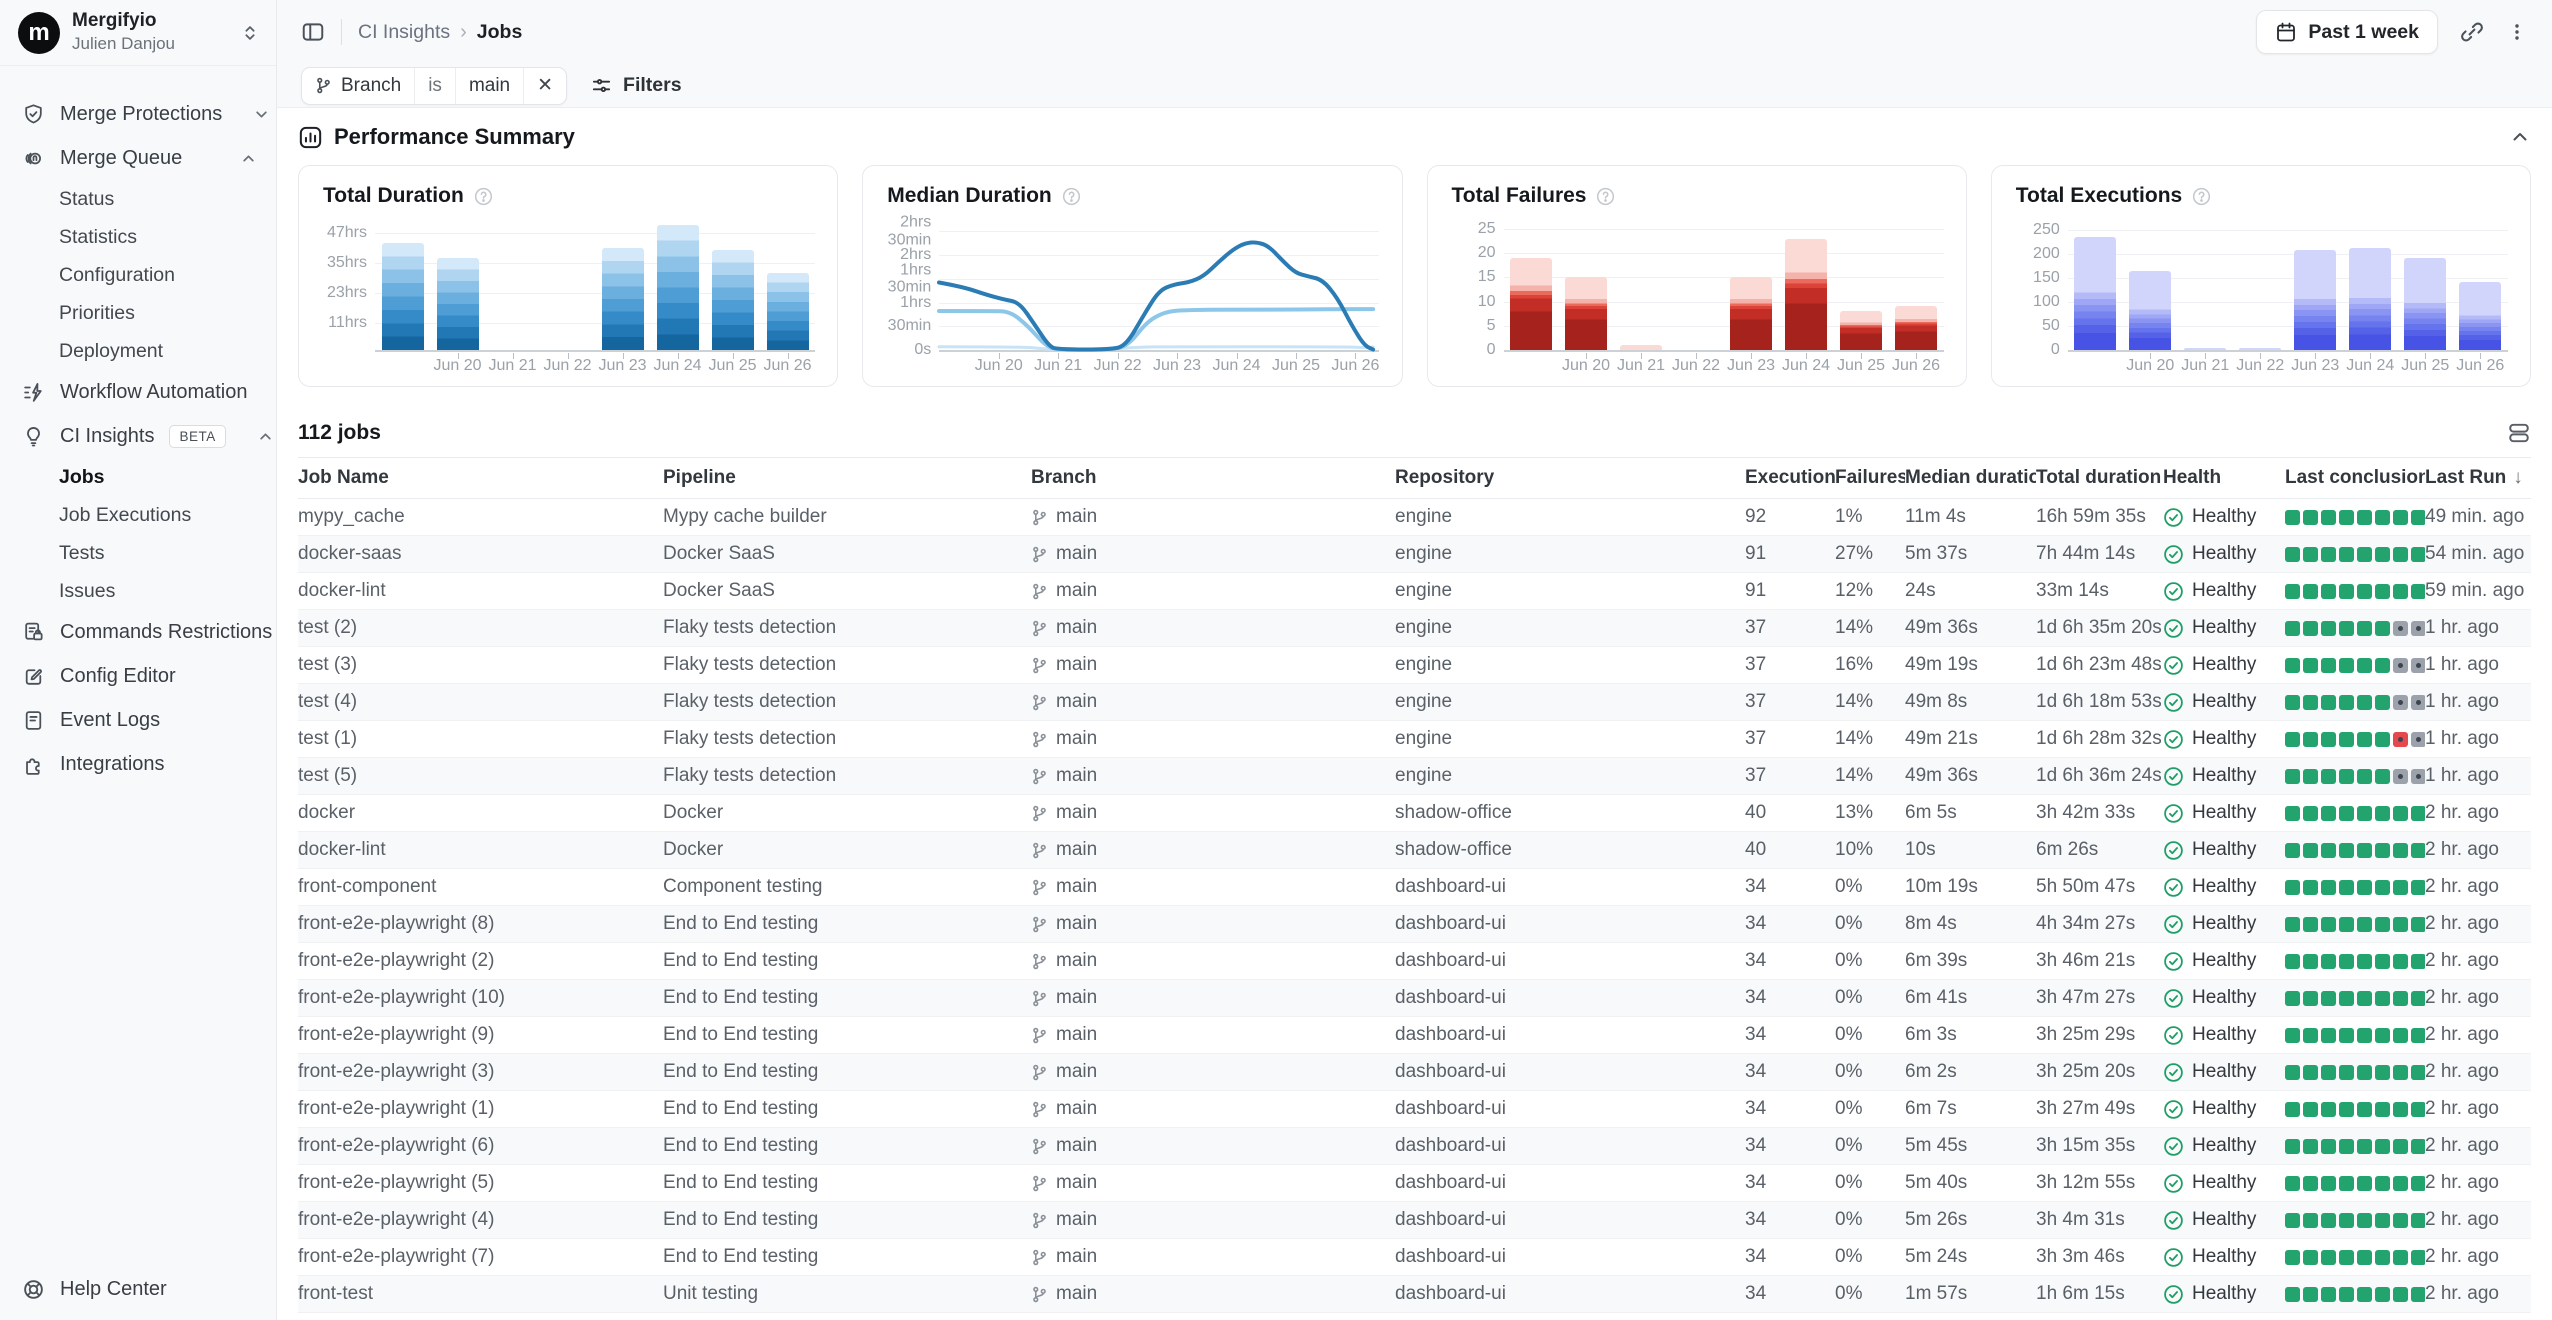  What do you see at coordinates (138, 676) in the screenshot?
I see `sidebar-item-config-editor: Config Editor` at bounding box center [138, 676].